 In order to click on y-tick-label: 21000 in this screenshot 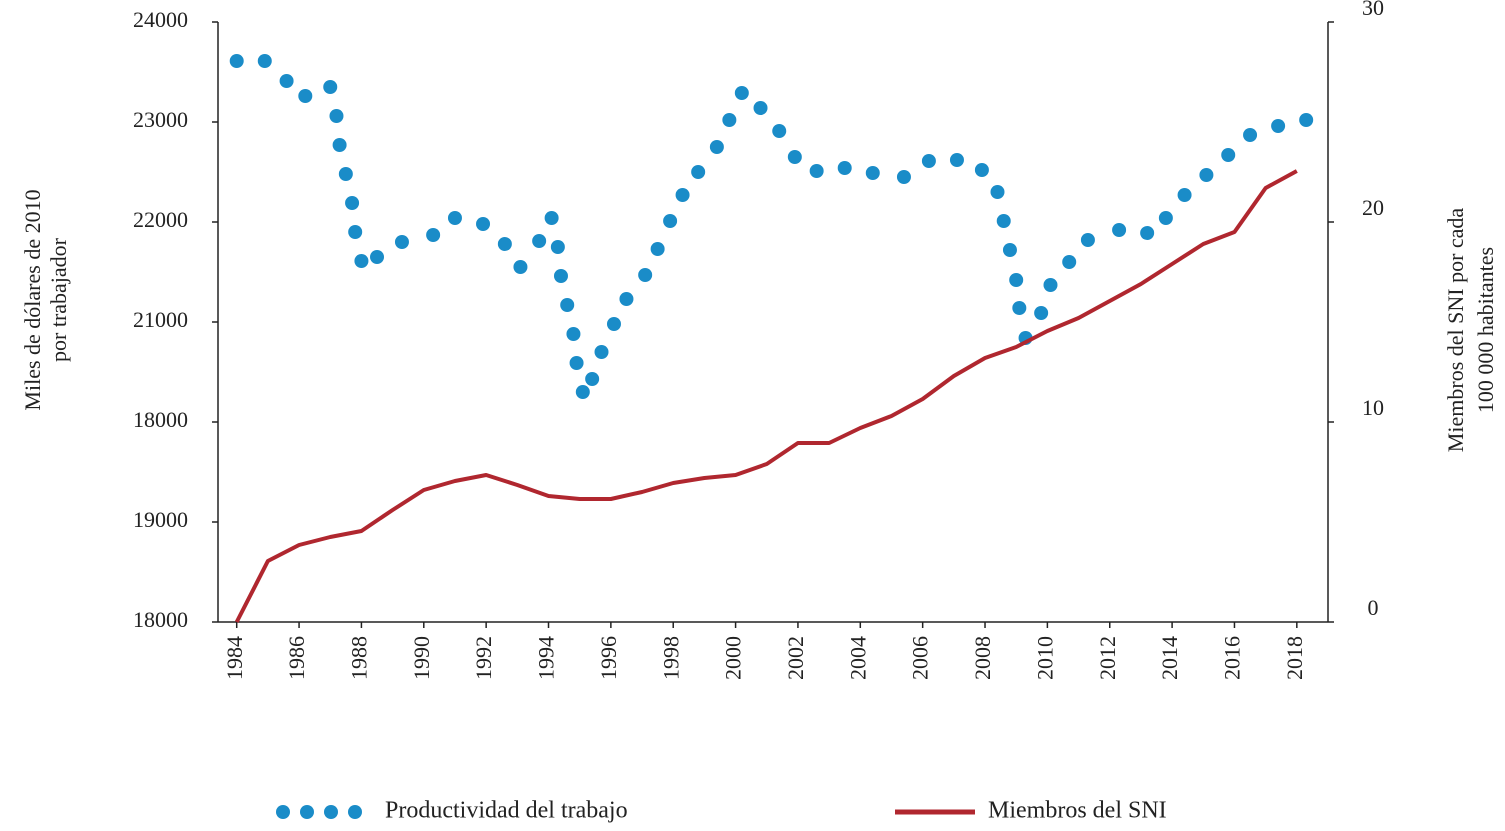, I will do `click(160, 319)`.